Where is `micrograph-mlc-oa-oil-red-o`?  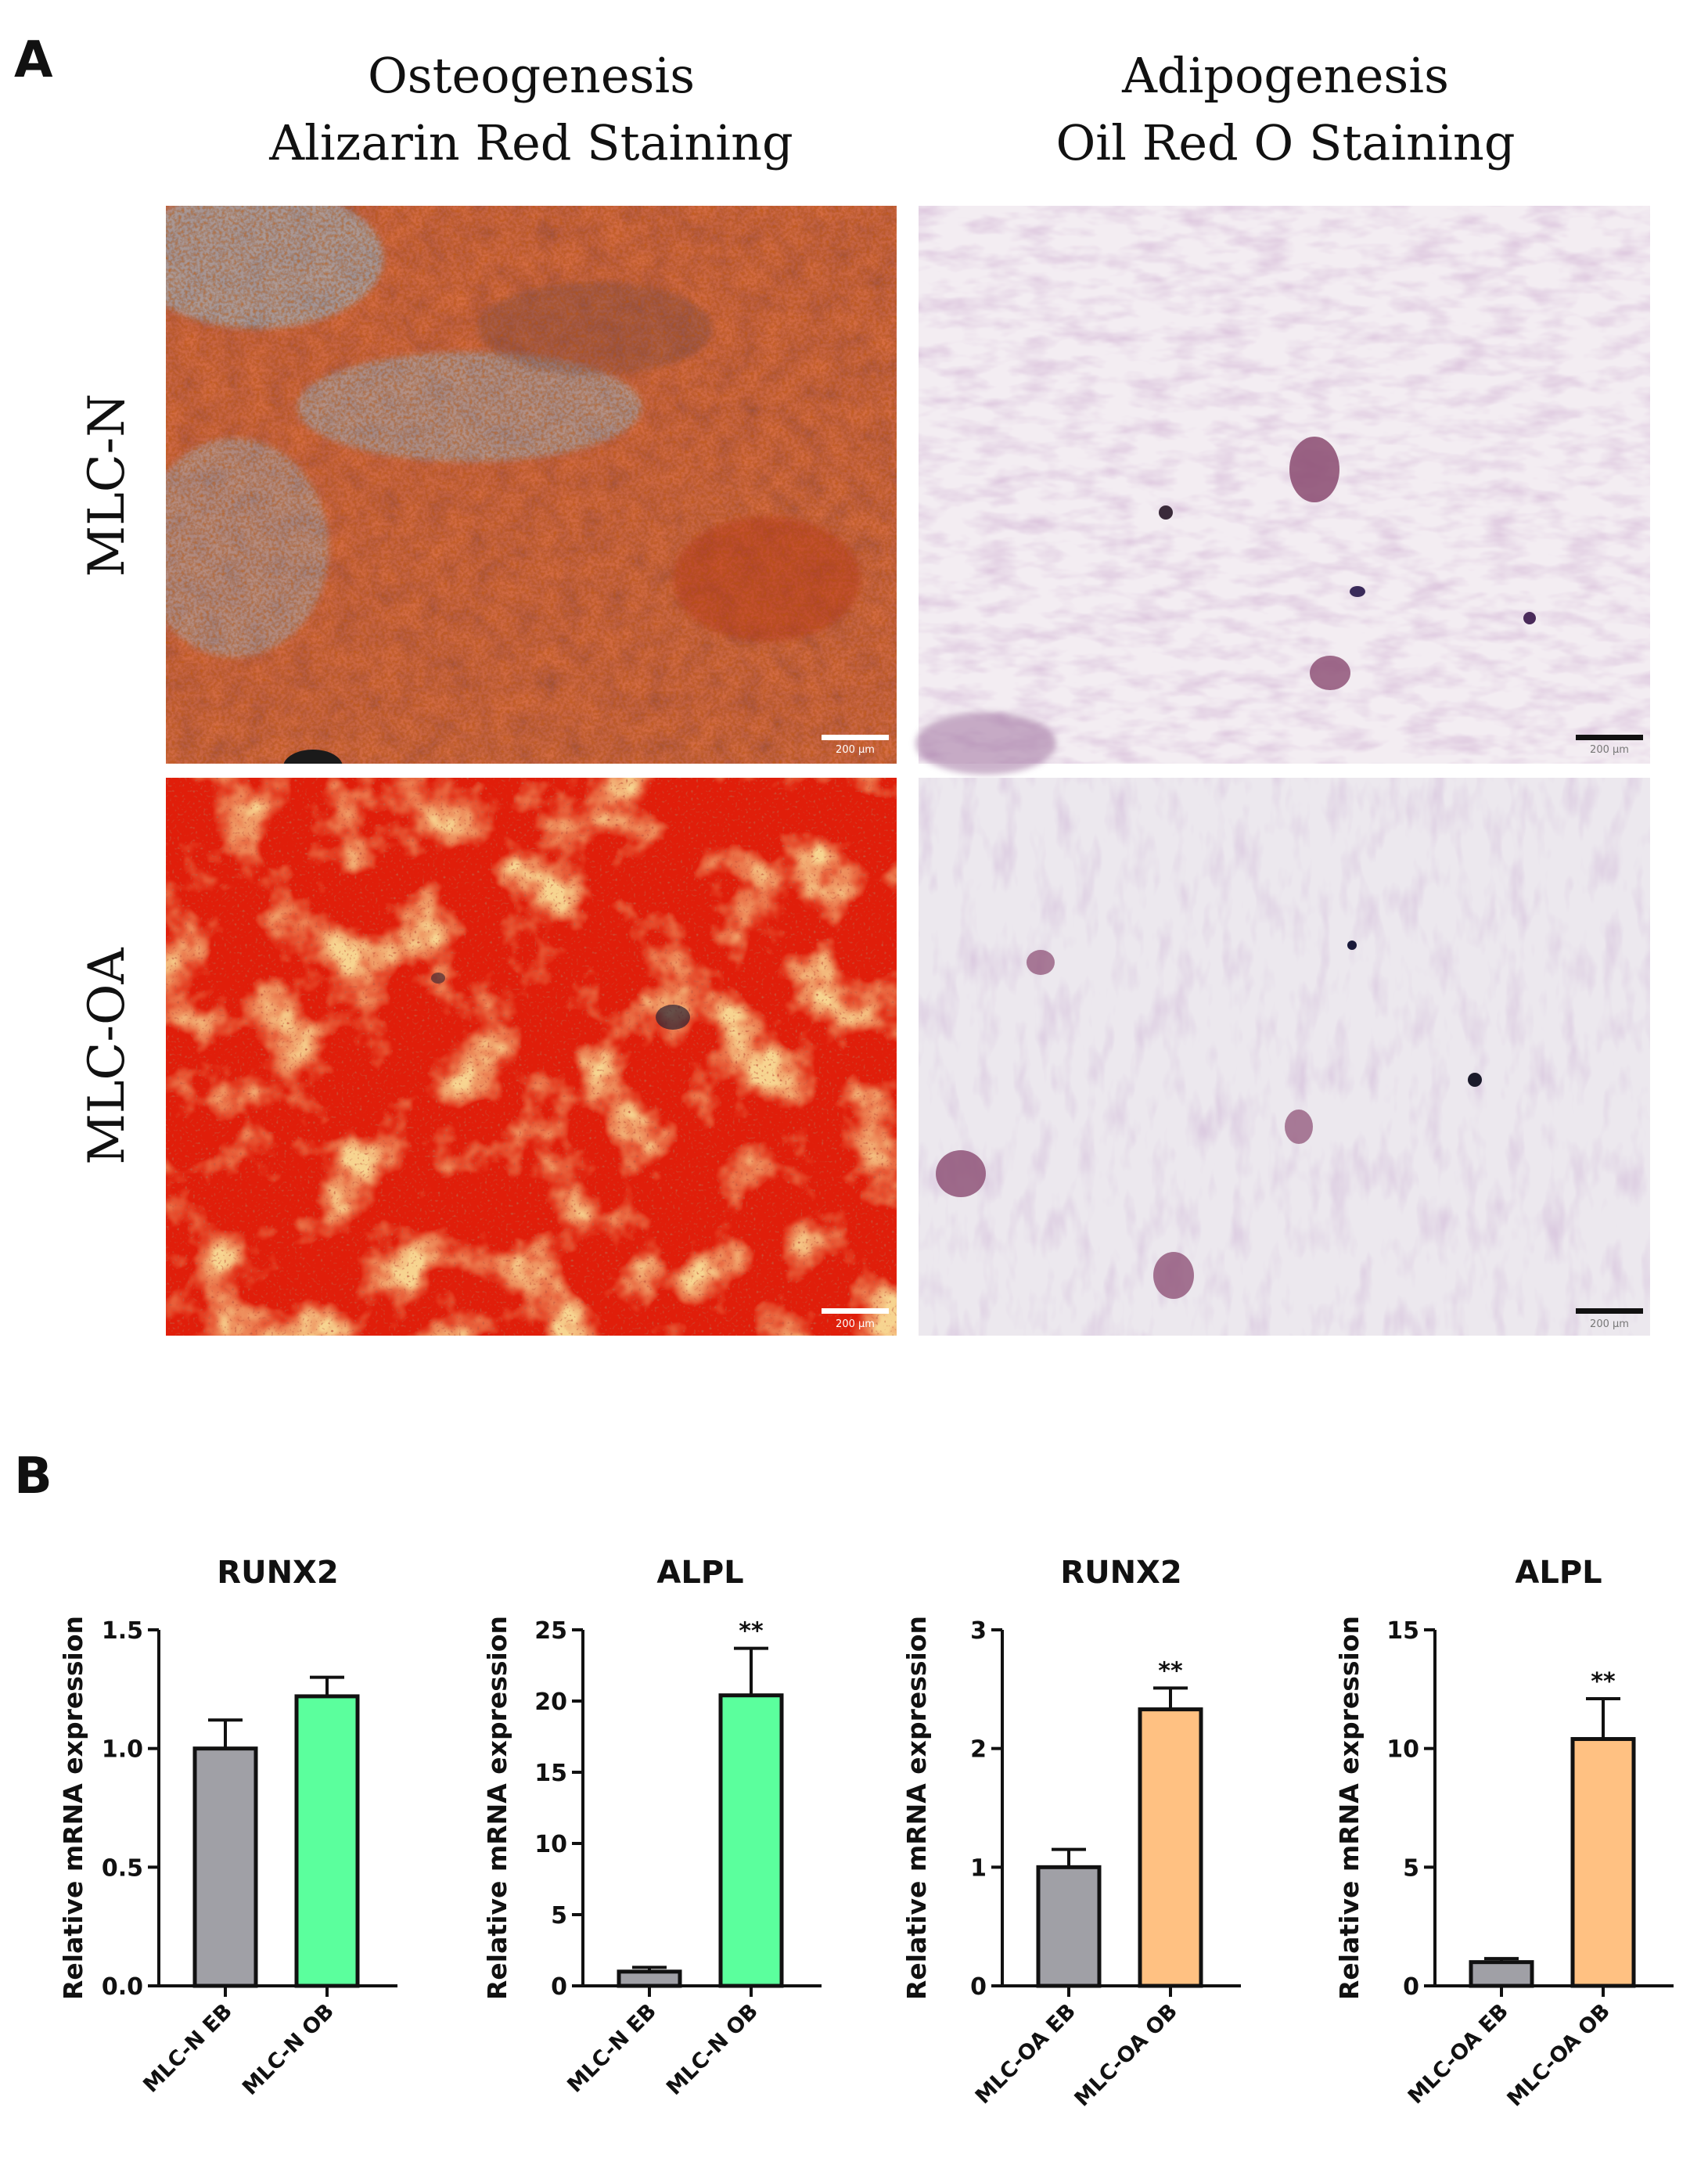 micrograph-mlc-oa-oil-red-o is located at coordinates (1284, 1057).